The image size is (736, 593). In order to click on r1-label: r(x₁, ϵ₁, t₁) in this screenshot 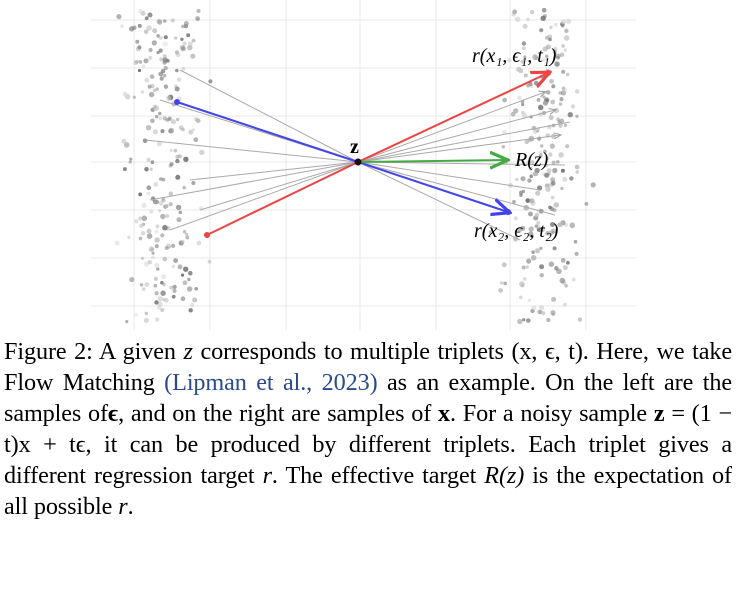, I will do `click(514, 56)`.